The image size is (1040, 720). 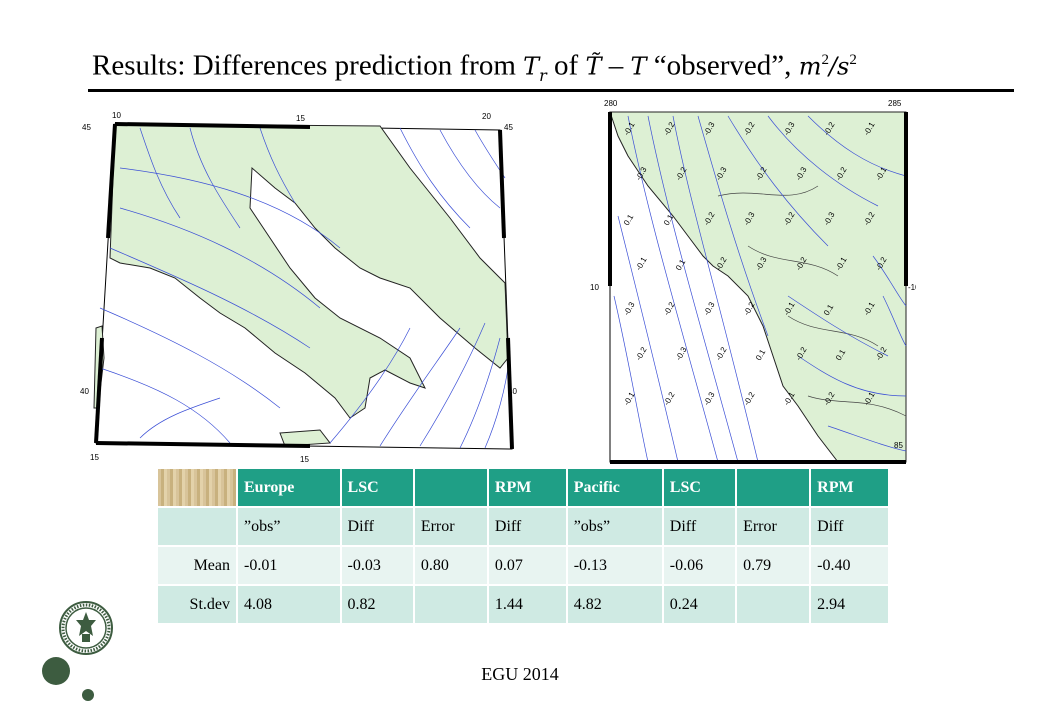 I want to click on table-cell: -0.13, so click(x=615, y=566).